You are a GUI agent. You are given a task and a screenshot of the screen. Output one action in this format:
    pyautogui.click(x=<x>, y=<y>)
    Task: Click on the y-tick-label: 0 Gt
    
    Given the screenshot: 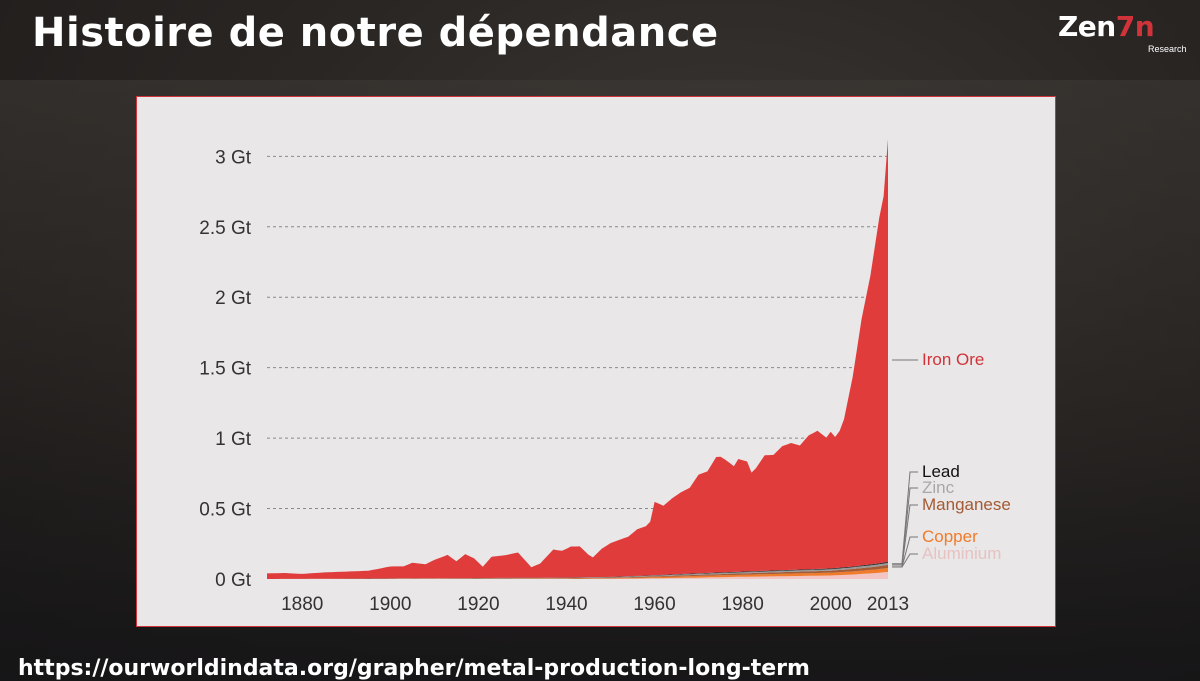 What is the action you would take?
    pyautogui.click(x=233, y=580)
    